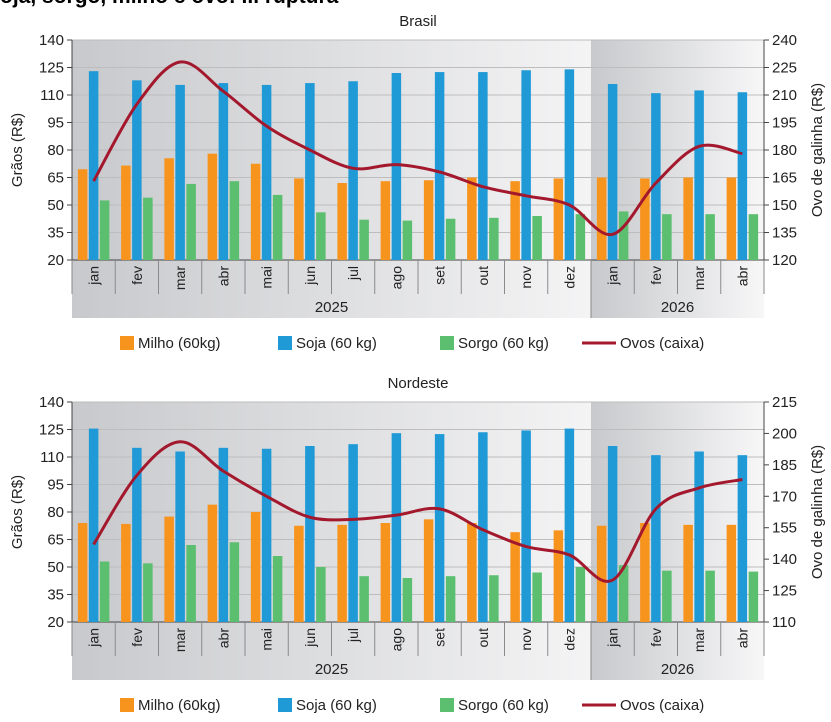  What do you see at coordinates (55, 622) in the screenshot?
I see `y-tick-label: 20` at bounding box center [55, 622].